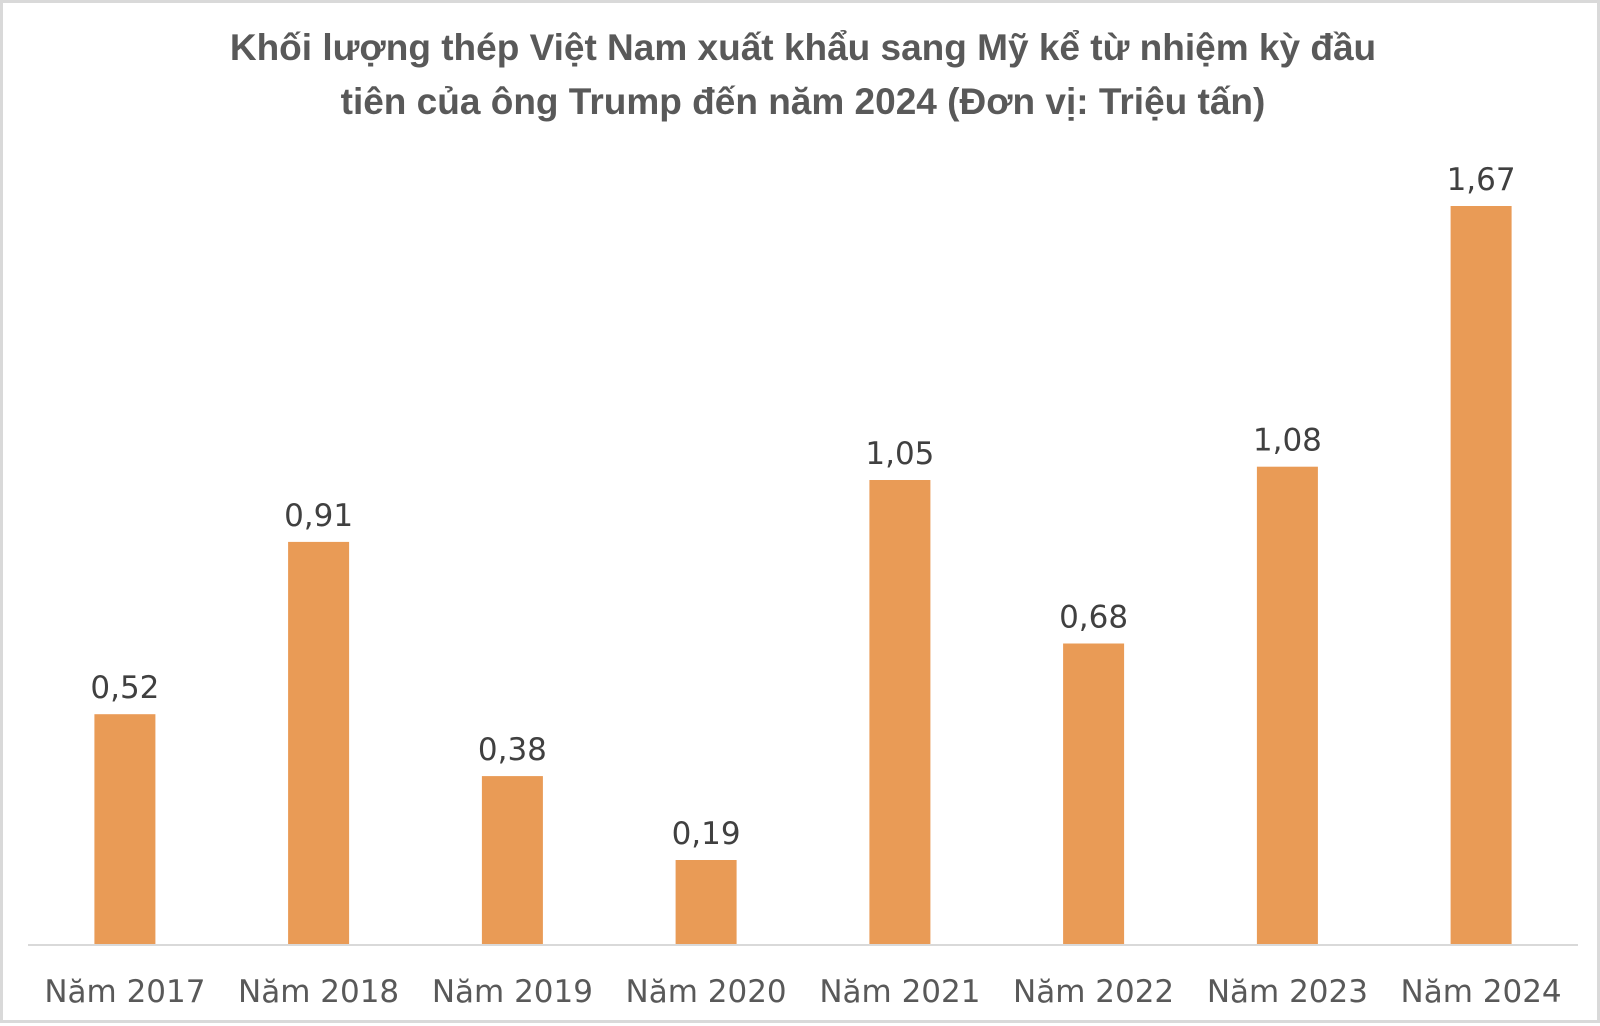 This screenshot has height=1026, width=1600. Describe the element at coordinates (706, 992) in the screenshot. I see `category-label-4: Năm 2020` at that location.